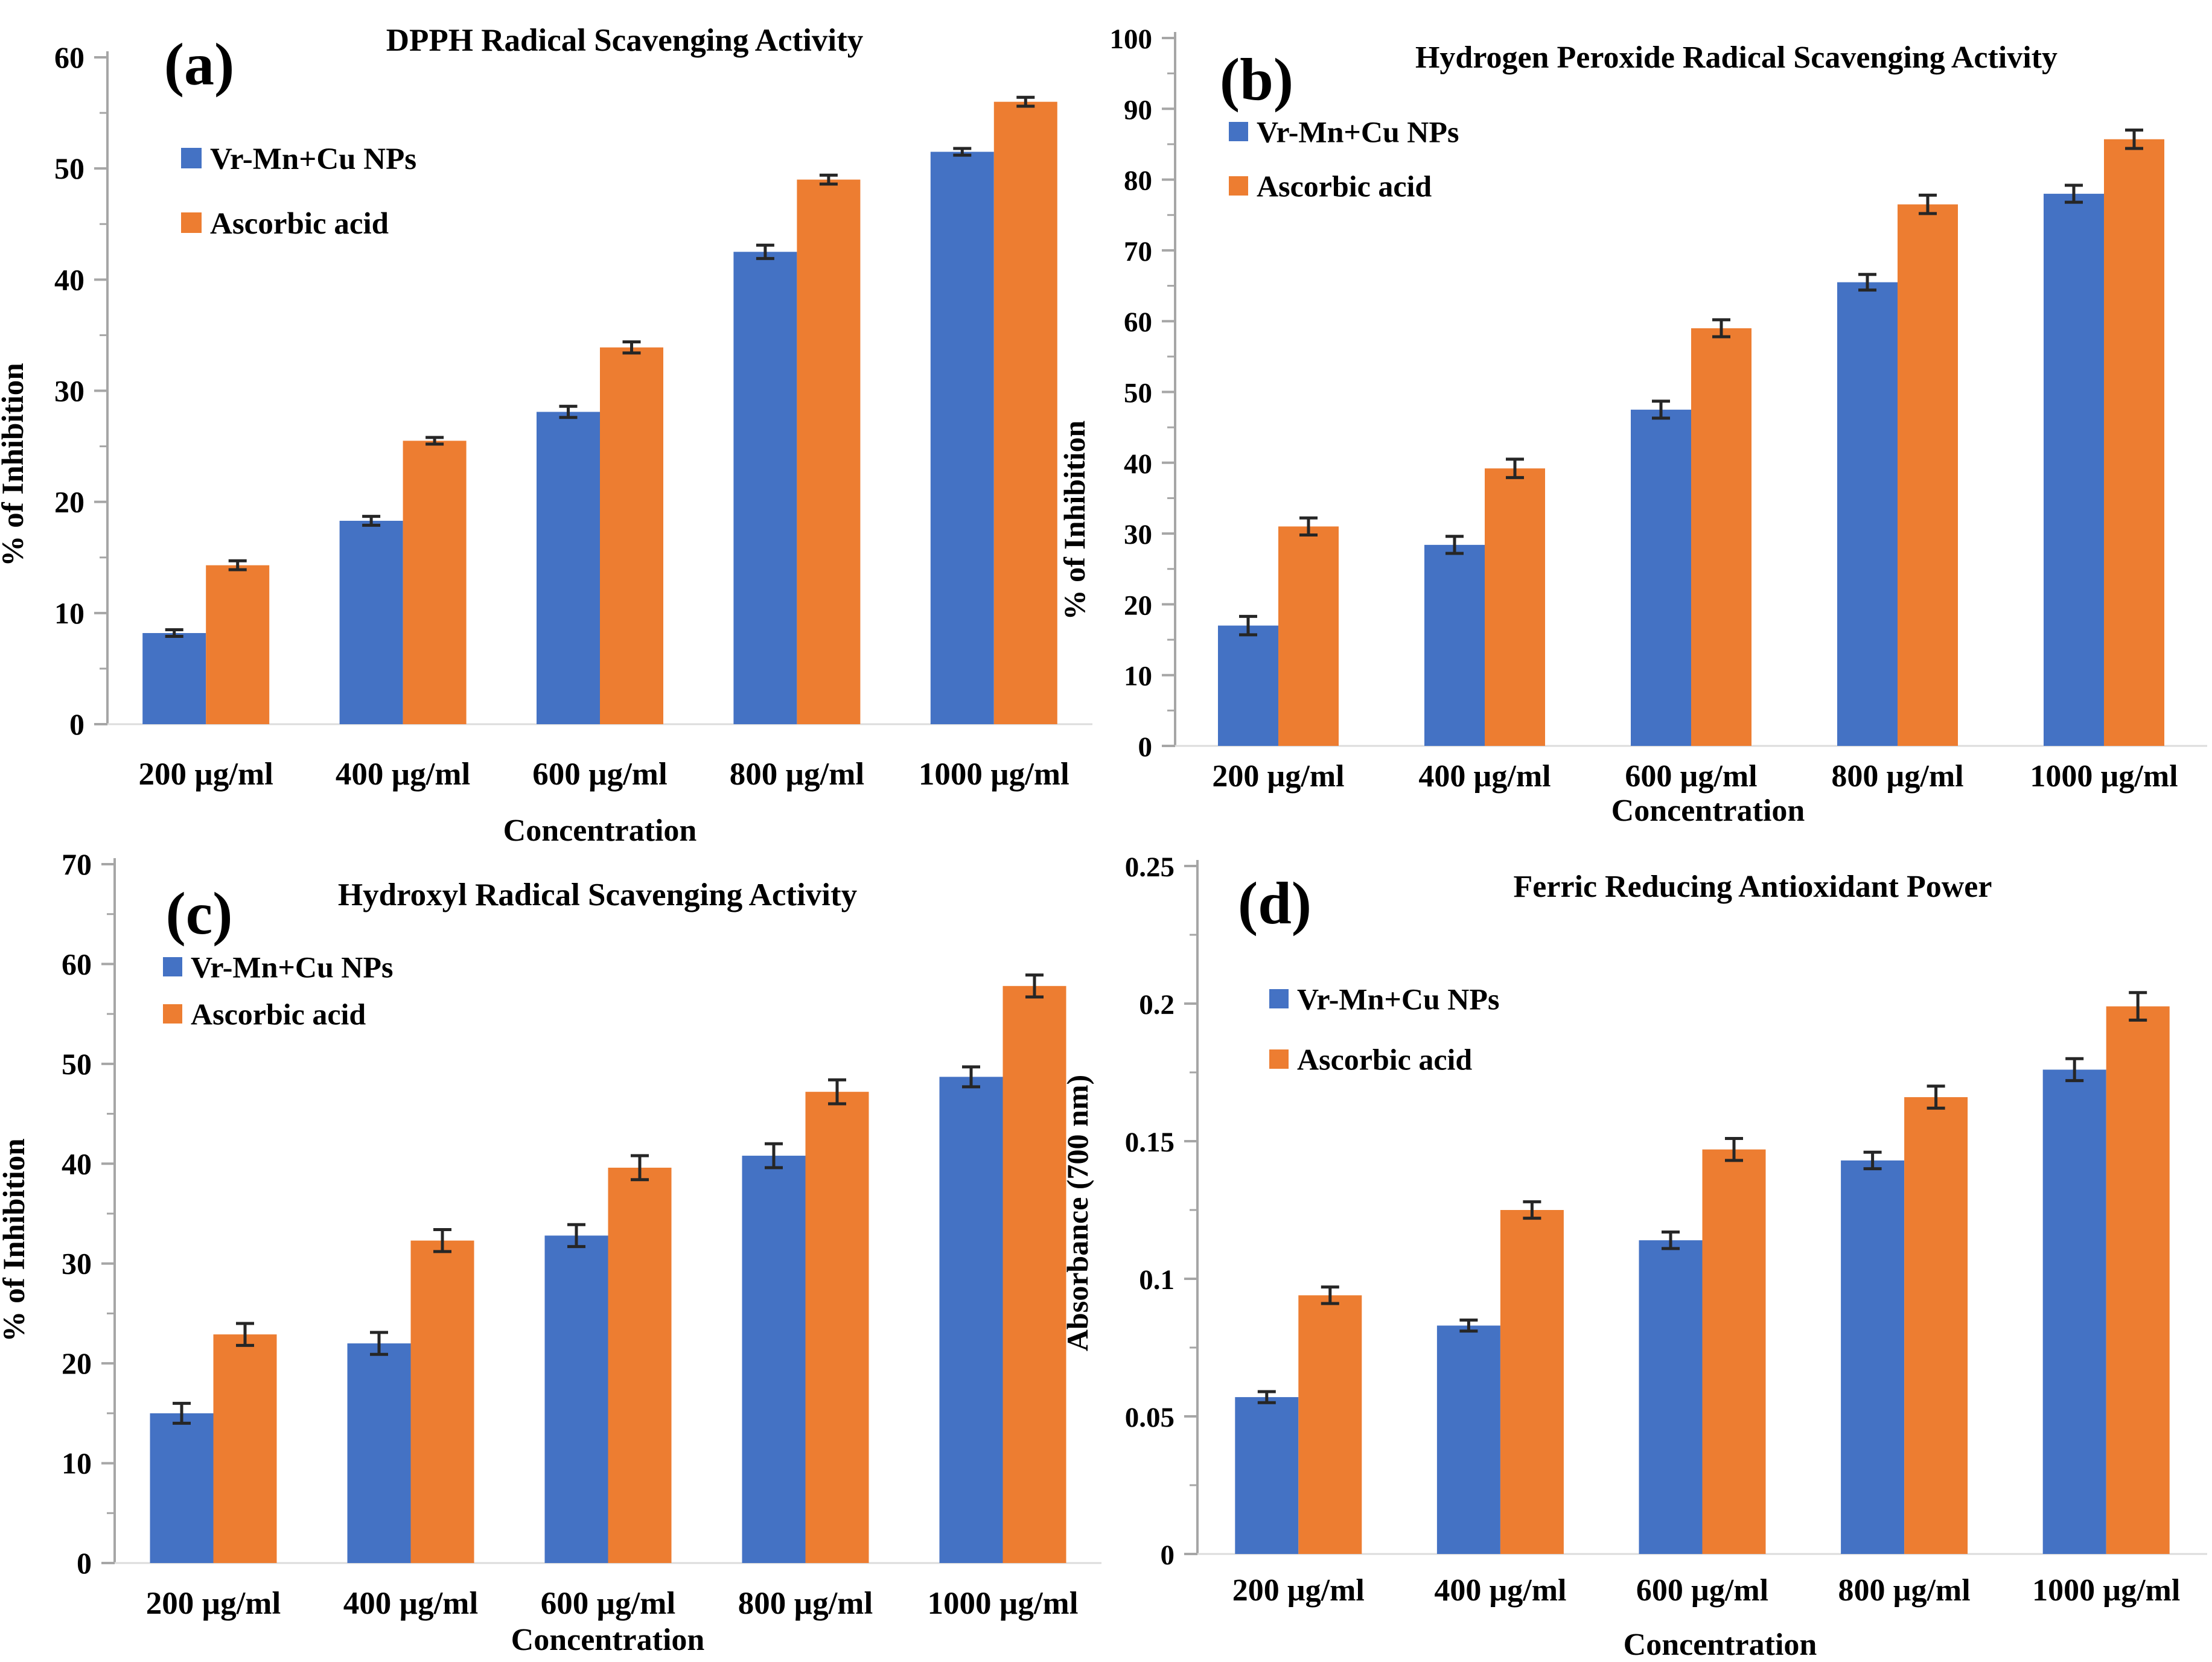  Describe the element at coordinates (600, 830) in the screenshot. I see `x-axis-title: Concentration` at that location.